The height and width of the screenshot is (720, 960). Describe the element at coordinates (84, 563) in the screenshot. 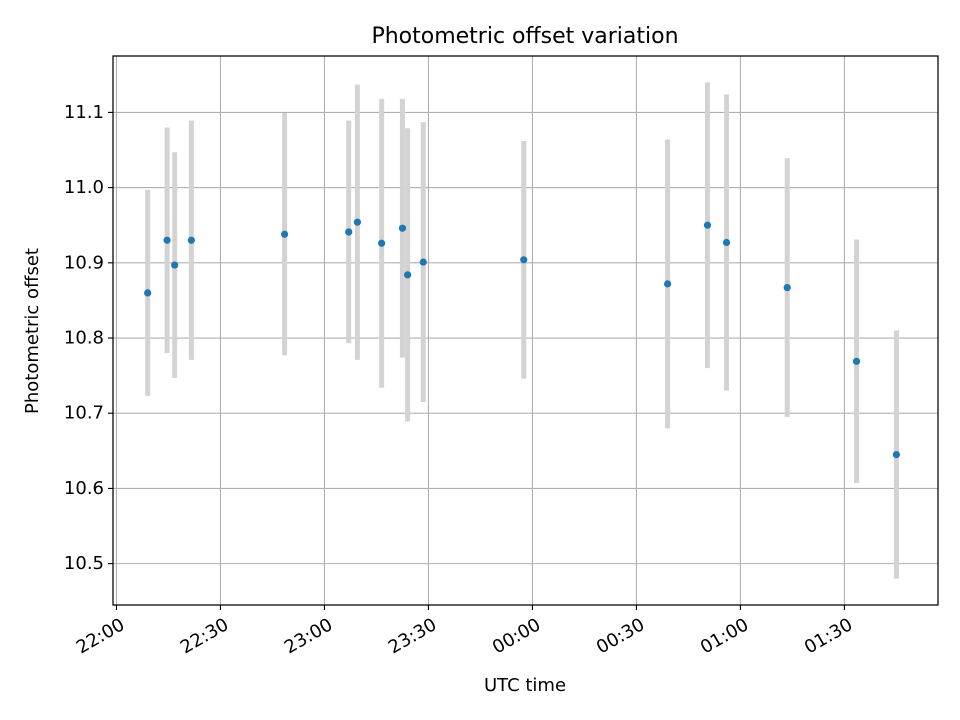

I see `y-tick-label: 10.5` at that location.